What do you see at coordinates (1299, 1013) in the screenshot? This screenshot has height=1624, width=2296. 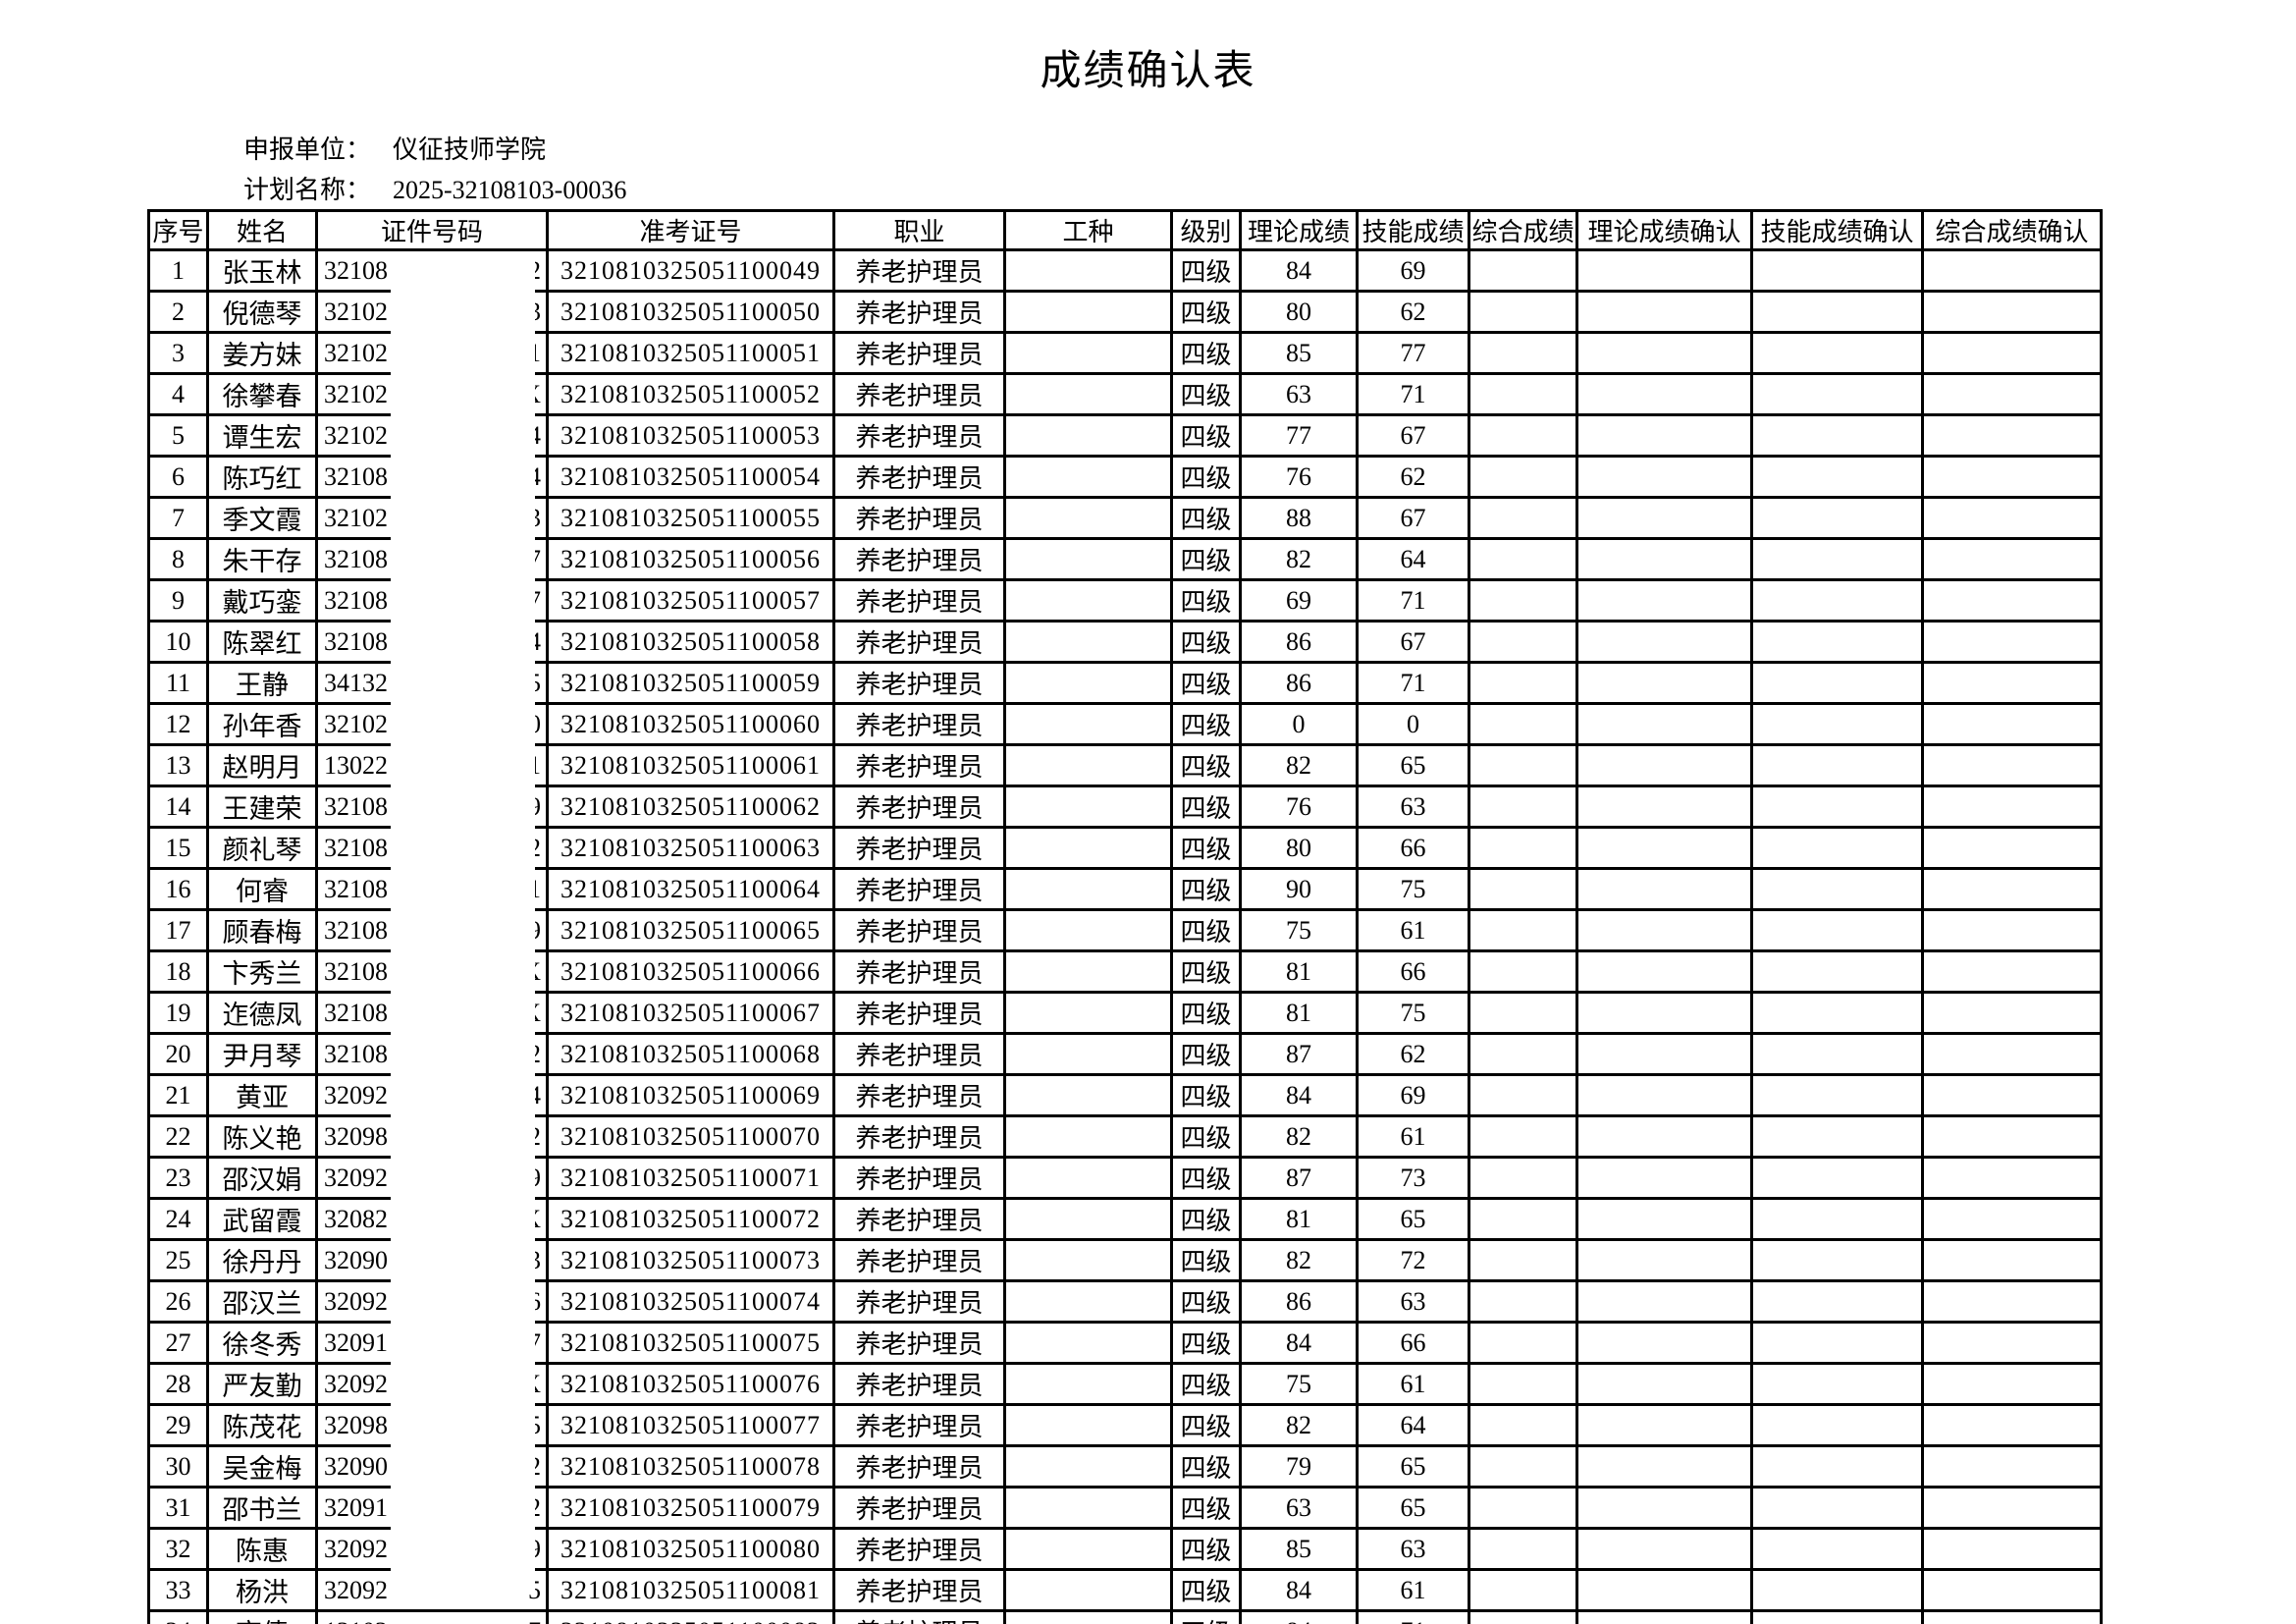 I see `cell-theory-score: 81` at bounding box center [1299, 1013].